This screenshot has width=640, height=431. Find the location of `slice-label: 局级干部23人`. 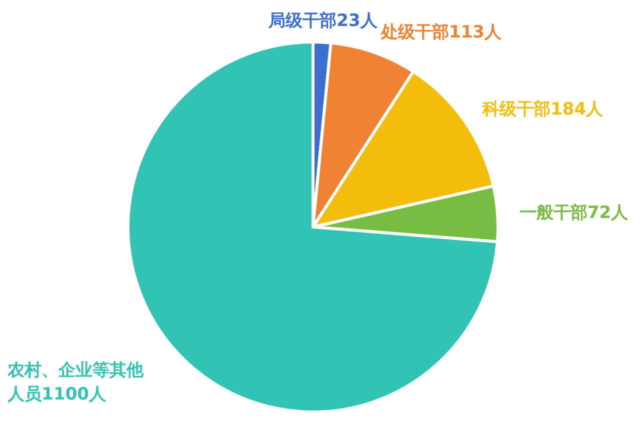

slice-label: 局级干部23人 is located at coordinates (323, 21).